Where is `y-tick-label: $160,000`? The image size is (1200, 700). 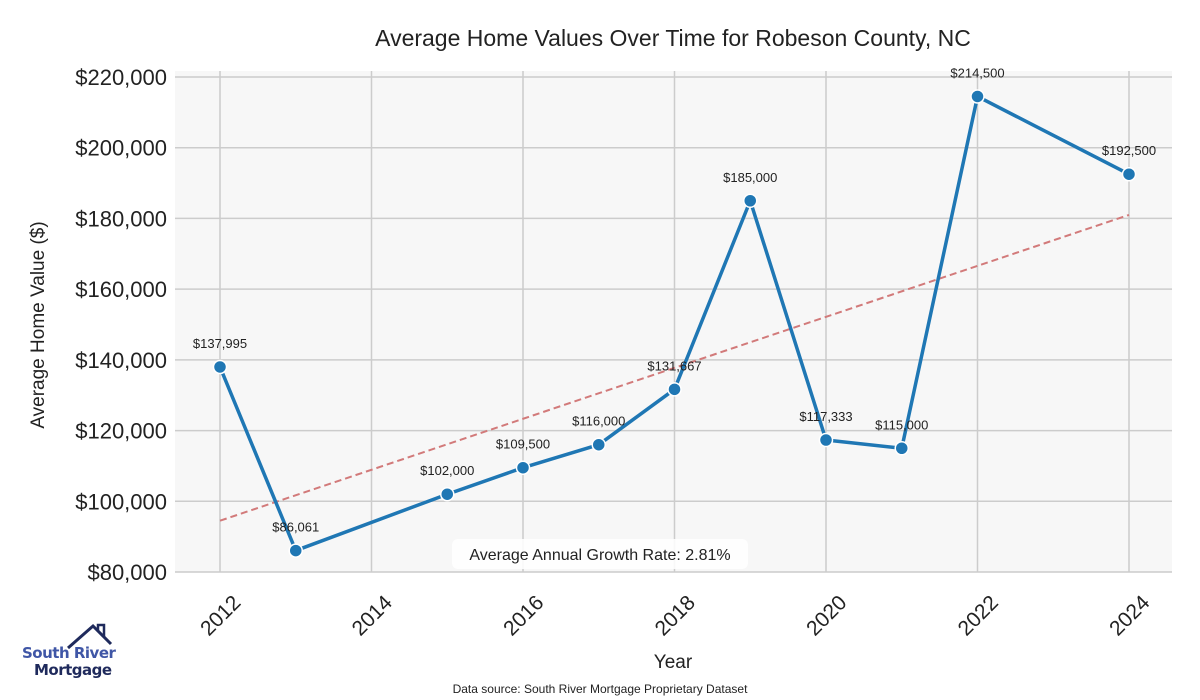 y-tick-label: $160,000 is located at coordinates (121, 289).